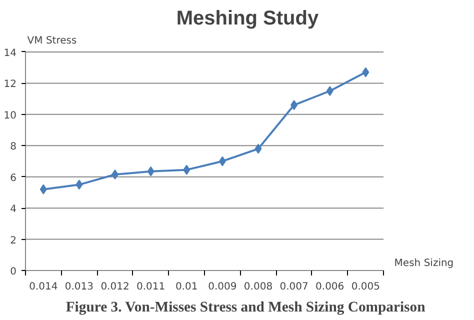 This screenshot has height=320, width=474. Describe the element at coordinates (365, 287) in the screenshot. I see `x-tick-label: 0.005` at that location.